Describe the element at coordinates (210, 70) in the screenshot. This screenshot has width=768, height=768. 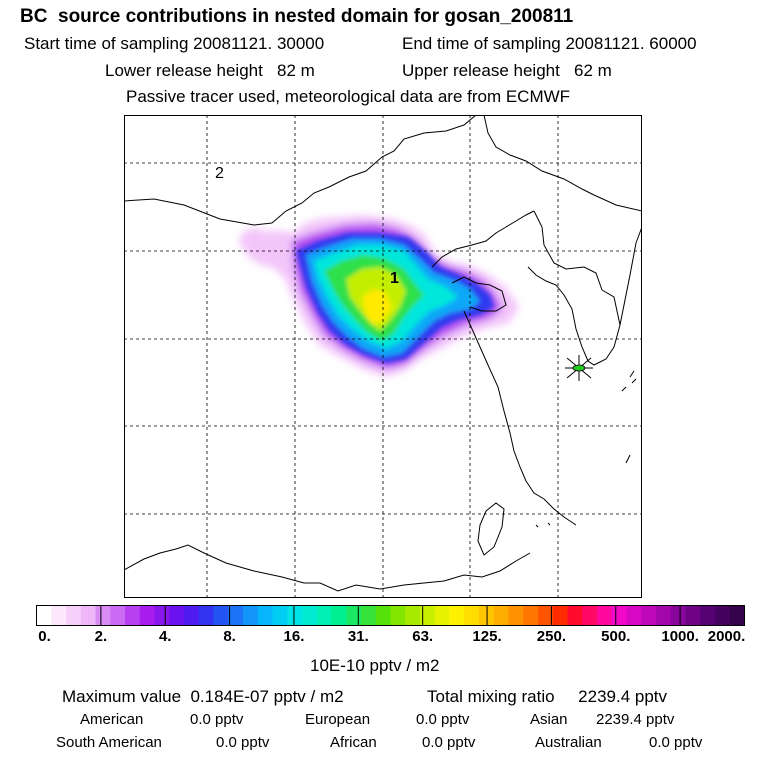
I see `lower-release-label: Lower release height 82 m` at that location.